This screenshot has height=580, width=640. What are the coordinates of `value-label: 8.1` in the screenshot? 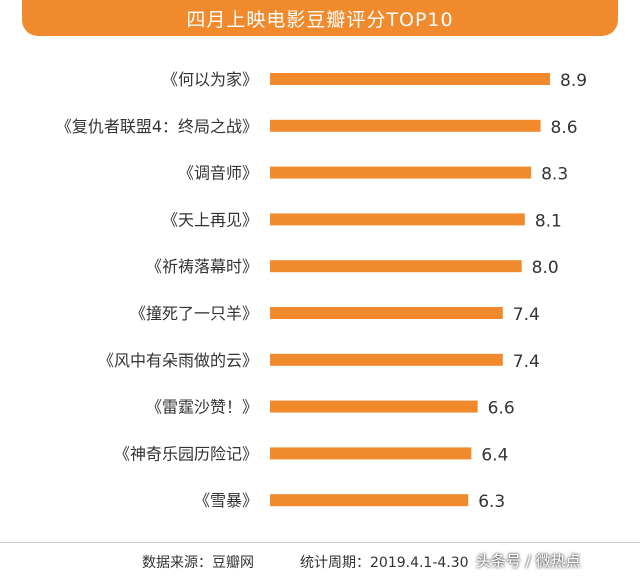 It's located at (548, 221).